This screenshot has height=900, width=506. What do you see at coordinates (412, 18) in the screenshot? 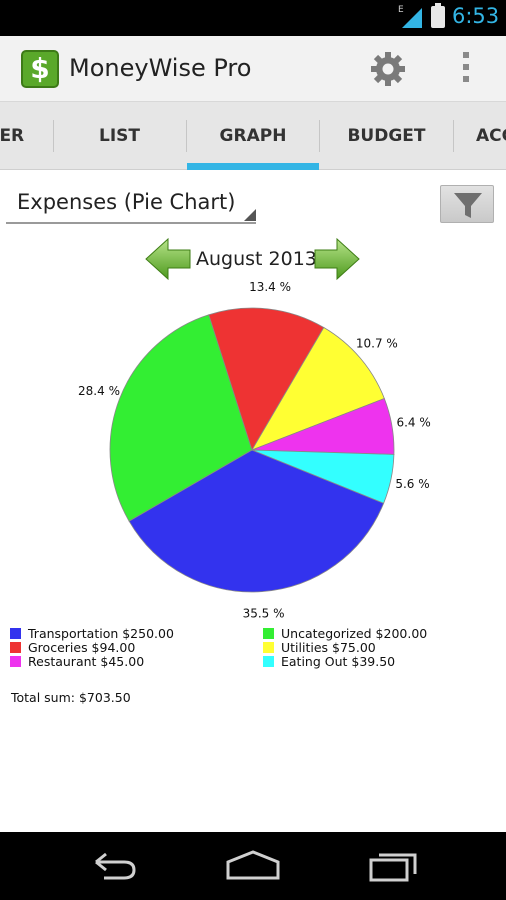
I see `signal-icon` at bounding box center [412, 18].